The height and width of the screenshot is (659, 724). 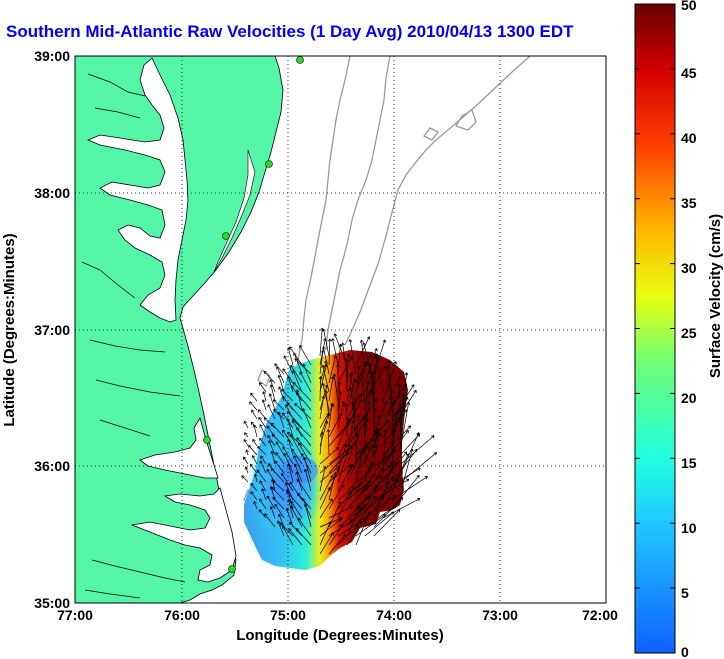 What do you see at coordinates (52, 603) in the screenshot?
I see `lat-tick: 35:00` at bounding box center [52, 603].